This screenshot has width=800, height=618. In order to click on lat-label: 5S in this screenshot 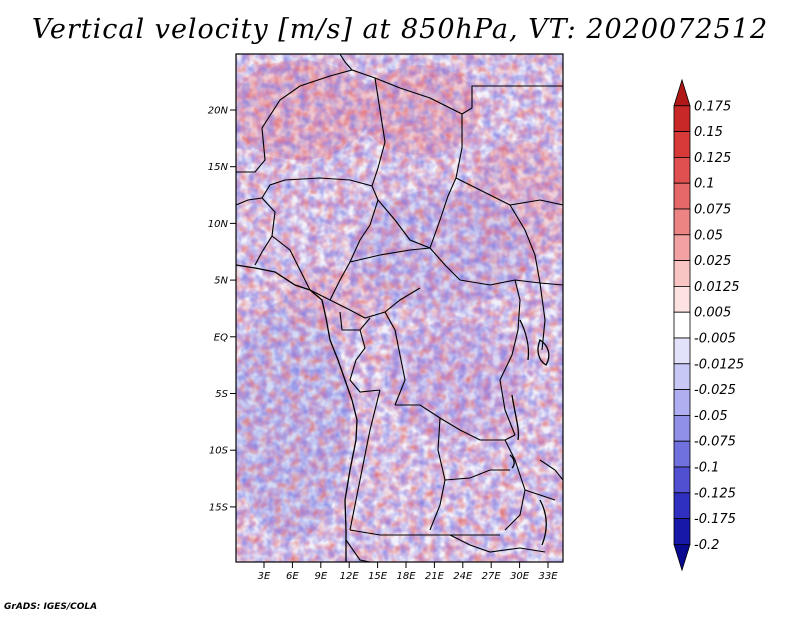, I will do `click(221, 394)`.